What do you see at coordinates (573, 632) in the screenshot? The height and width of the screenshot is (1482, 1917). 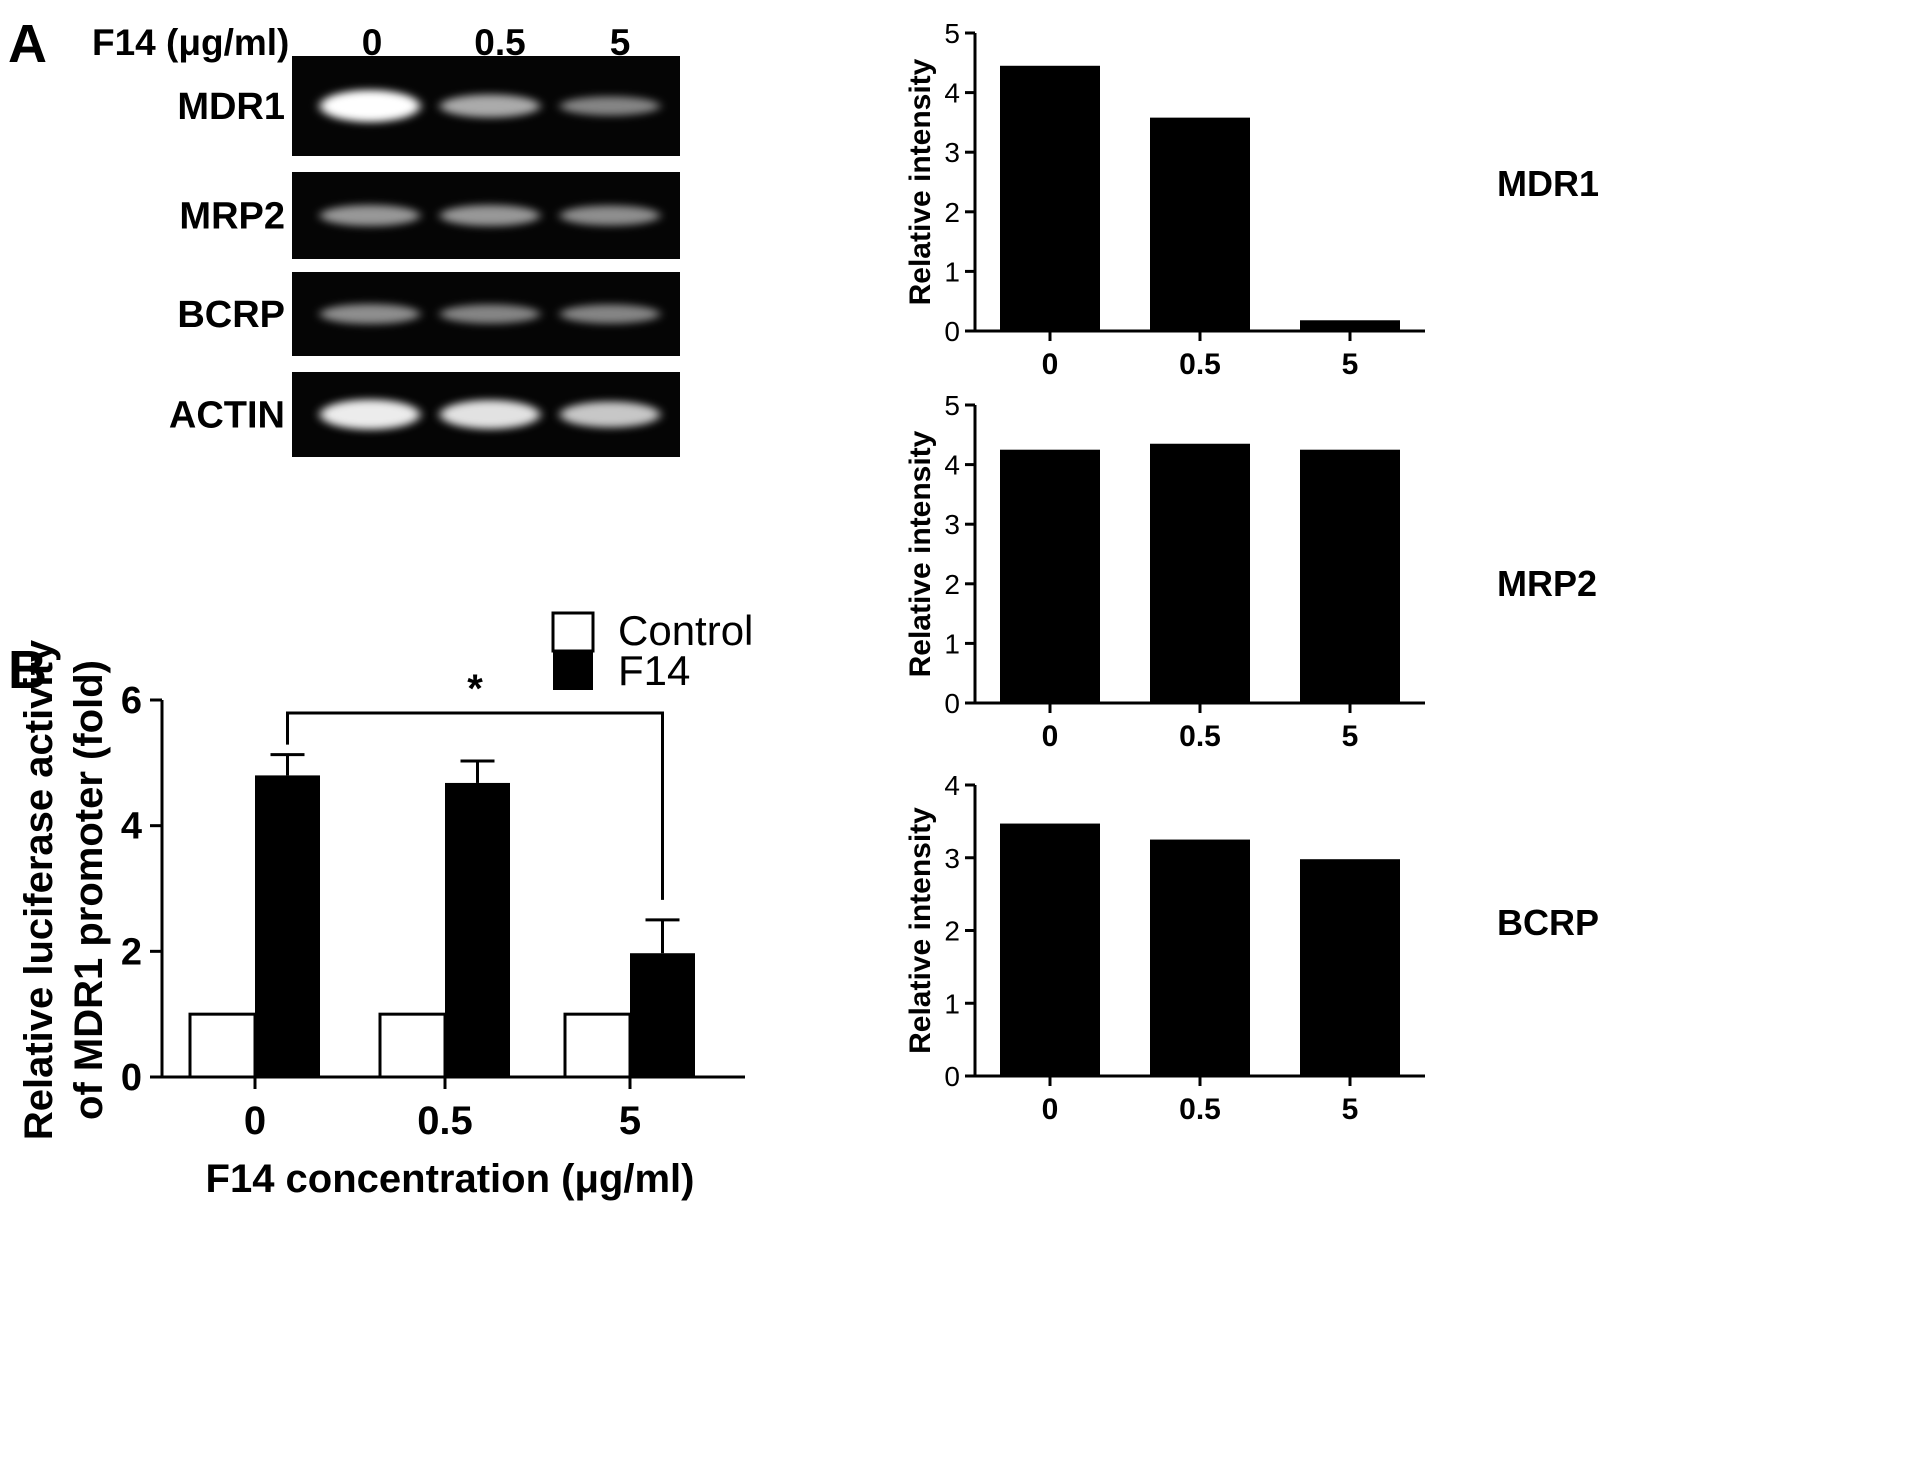 I see `legend-swatch-control` at bounding box center [573, 632].